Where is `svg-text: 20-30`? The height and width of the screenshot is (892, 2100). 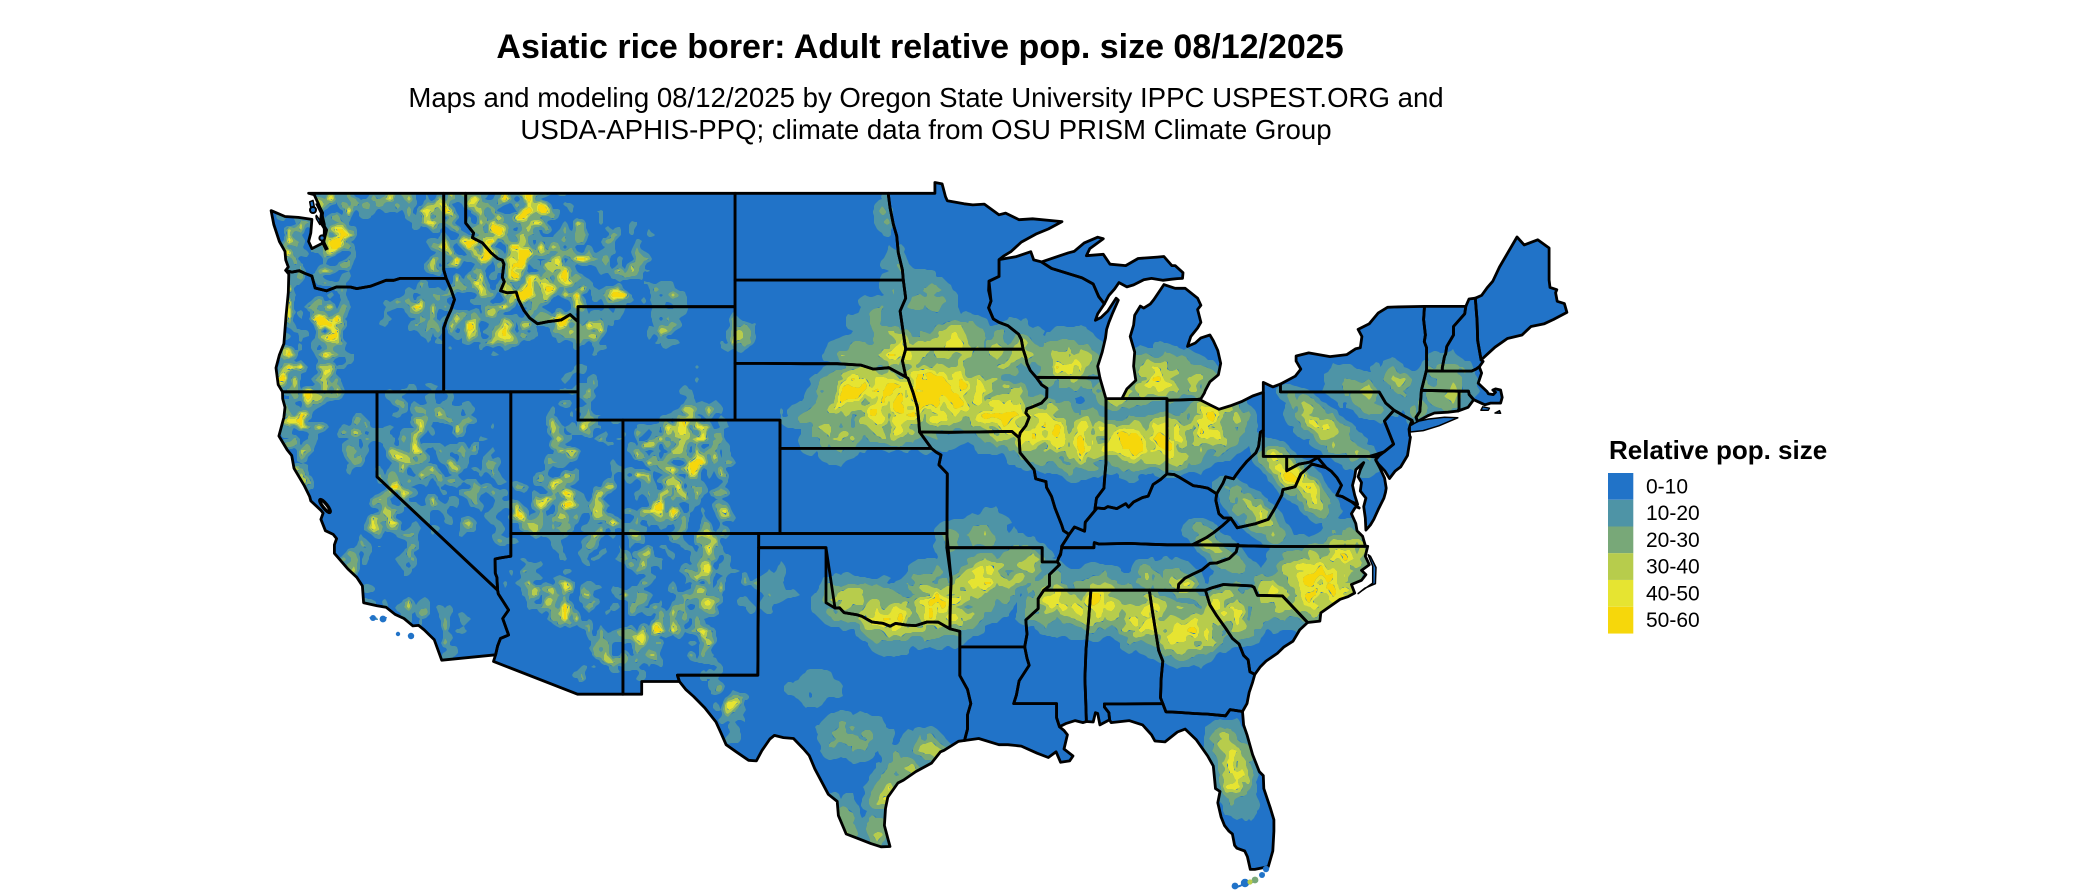 svg-text: 20-30 is located at coordinates (1673, 540).